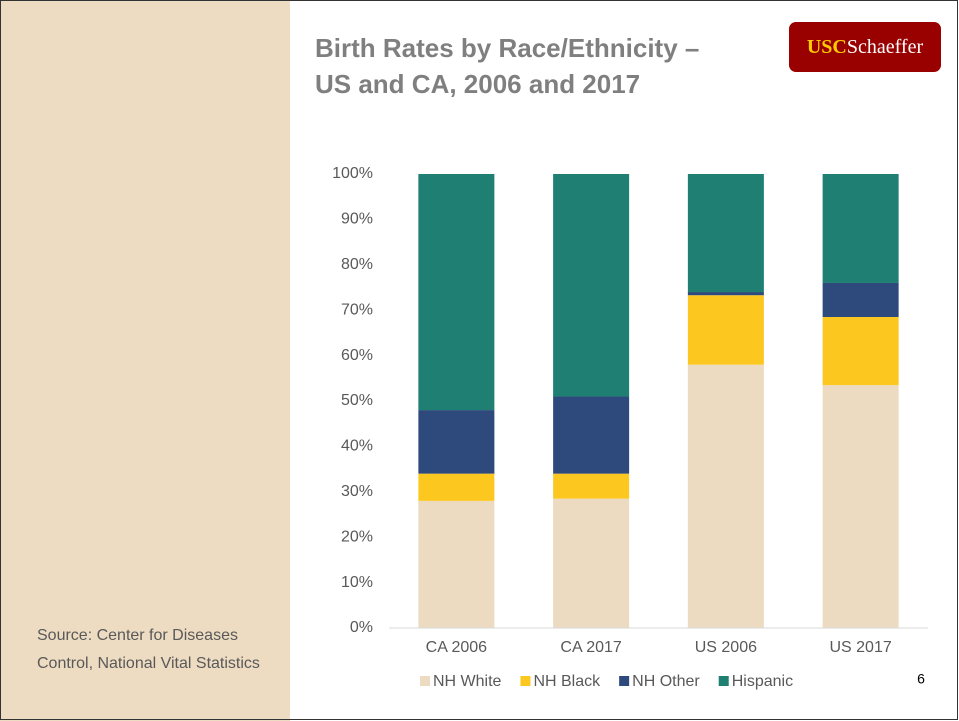 The height and width of the screenshot is (721, 959). Describe the element at coordinates (860, 647) in the screenshot. I see `x-tick-label: US 2017` at that location.